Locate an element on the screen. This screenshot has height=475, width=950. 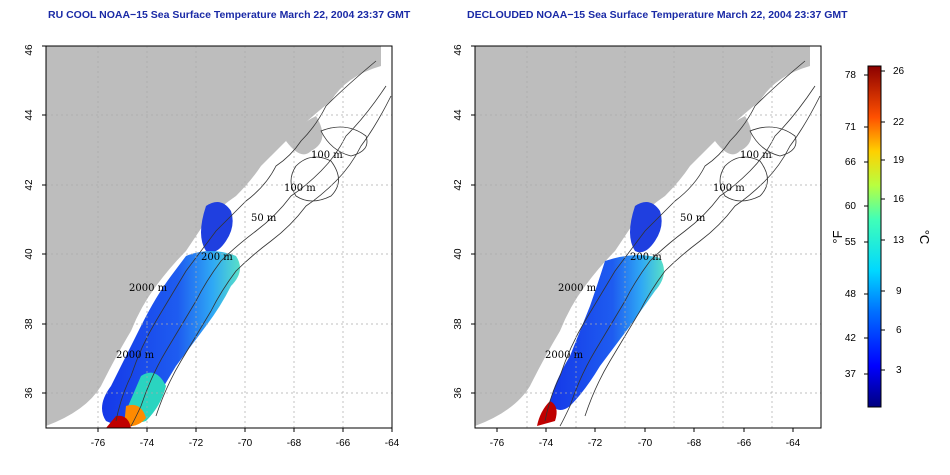
right-lat-tick: 36 is located at coordinates (458, 393).